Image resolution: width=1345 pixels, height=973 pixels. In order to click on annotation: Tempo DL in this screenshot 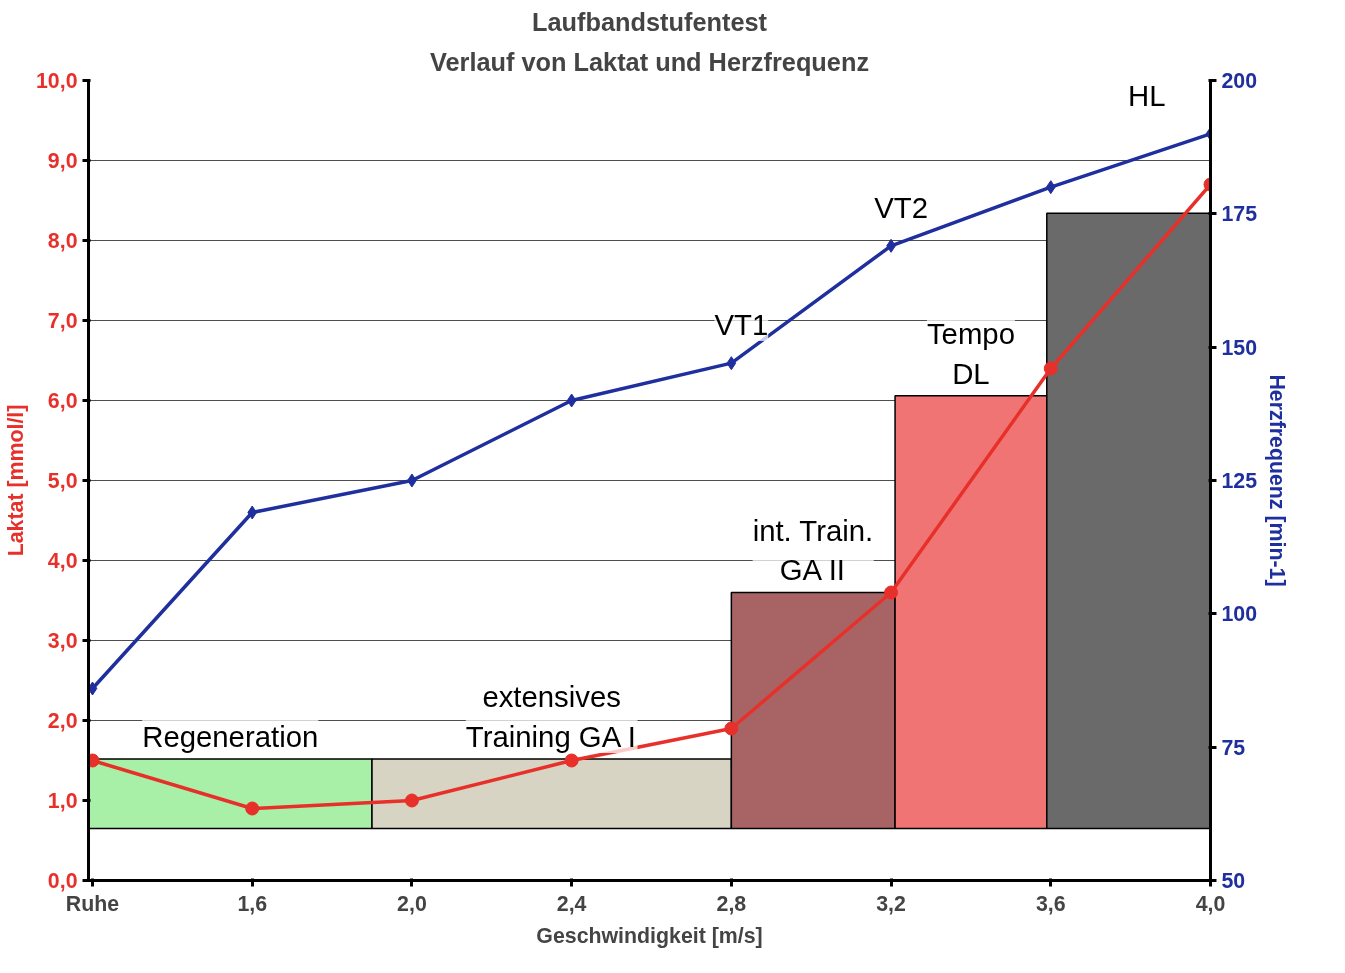, I will do `click(970, 353)`.